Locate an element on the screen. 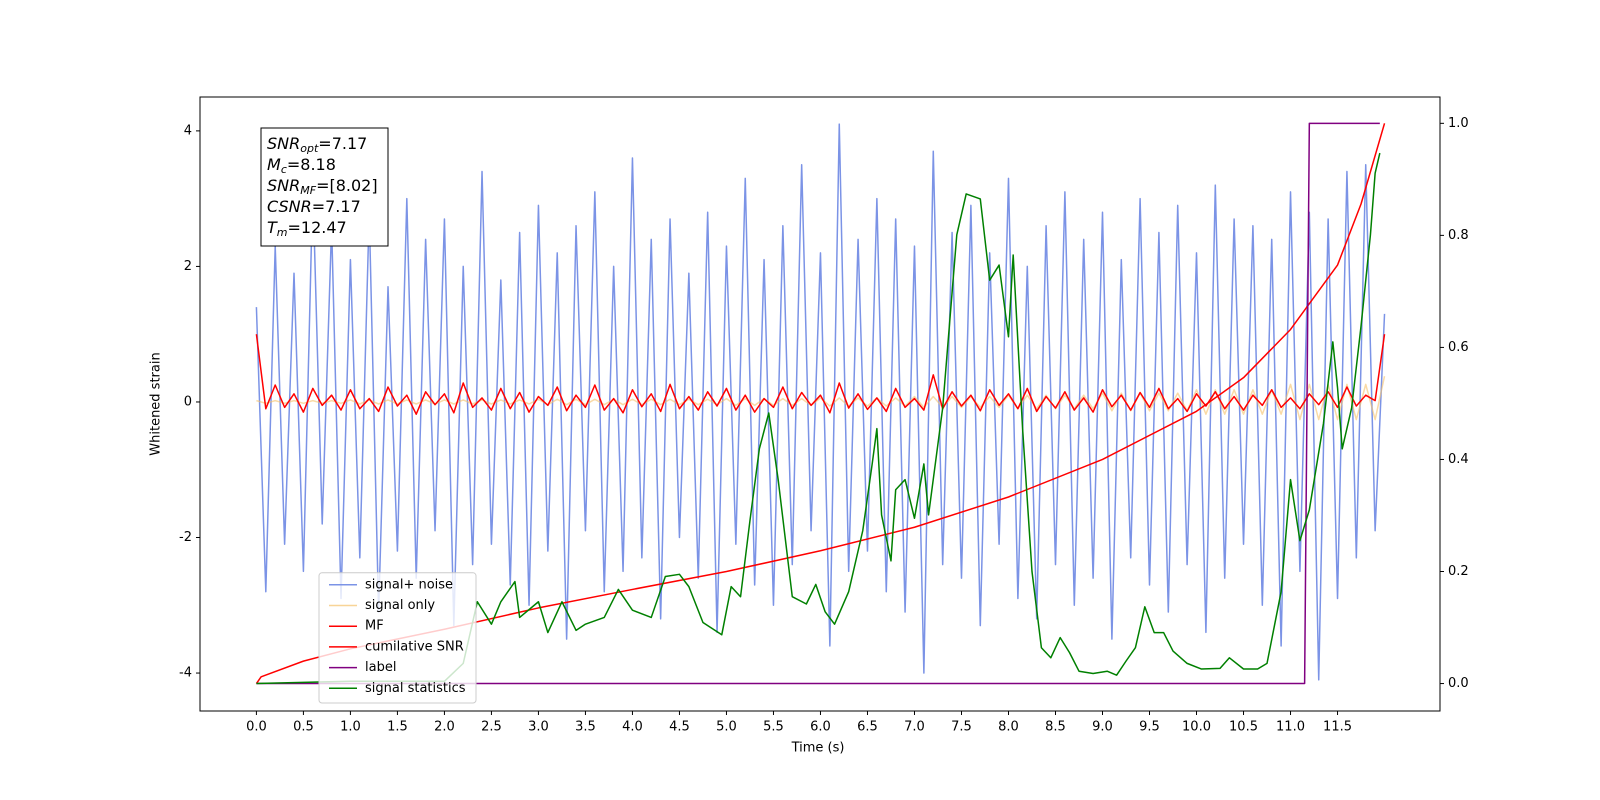 This screenshot has width=1600, height=800. legend-label: cumilative SNR is located at coordinates (414, 646).